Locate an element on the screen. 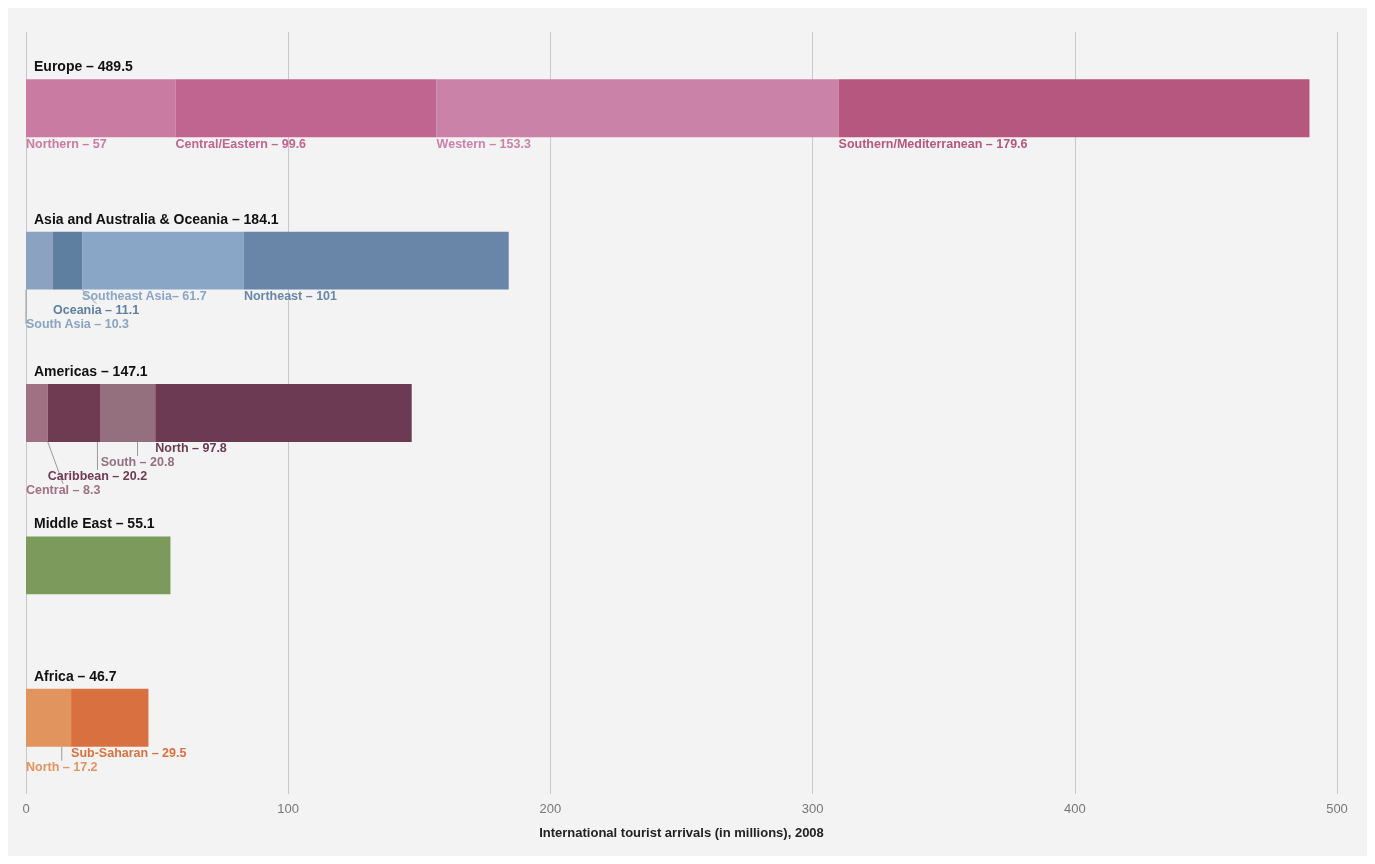 This screenshot has width=1375, height=864. text: Northern – 57 is located at coordinates (66, 143).